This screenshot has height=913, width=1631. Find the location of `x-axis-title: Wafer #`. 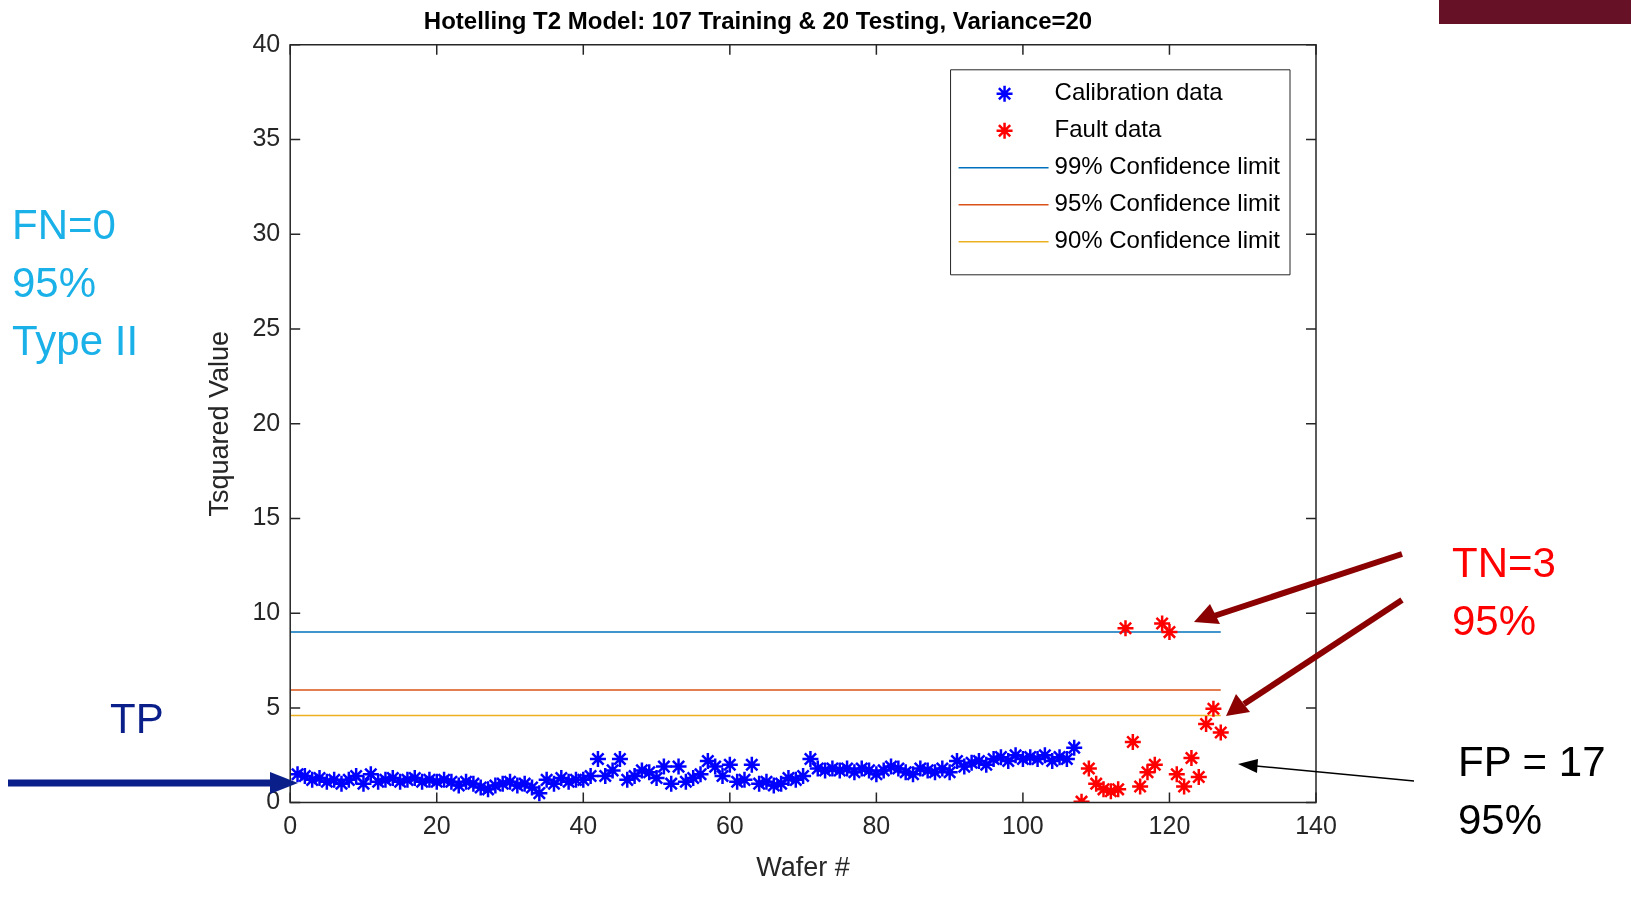

x-axis-title: Wafer # is located at coordinates (803, 867).